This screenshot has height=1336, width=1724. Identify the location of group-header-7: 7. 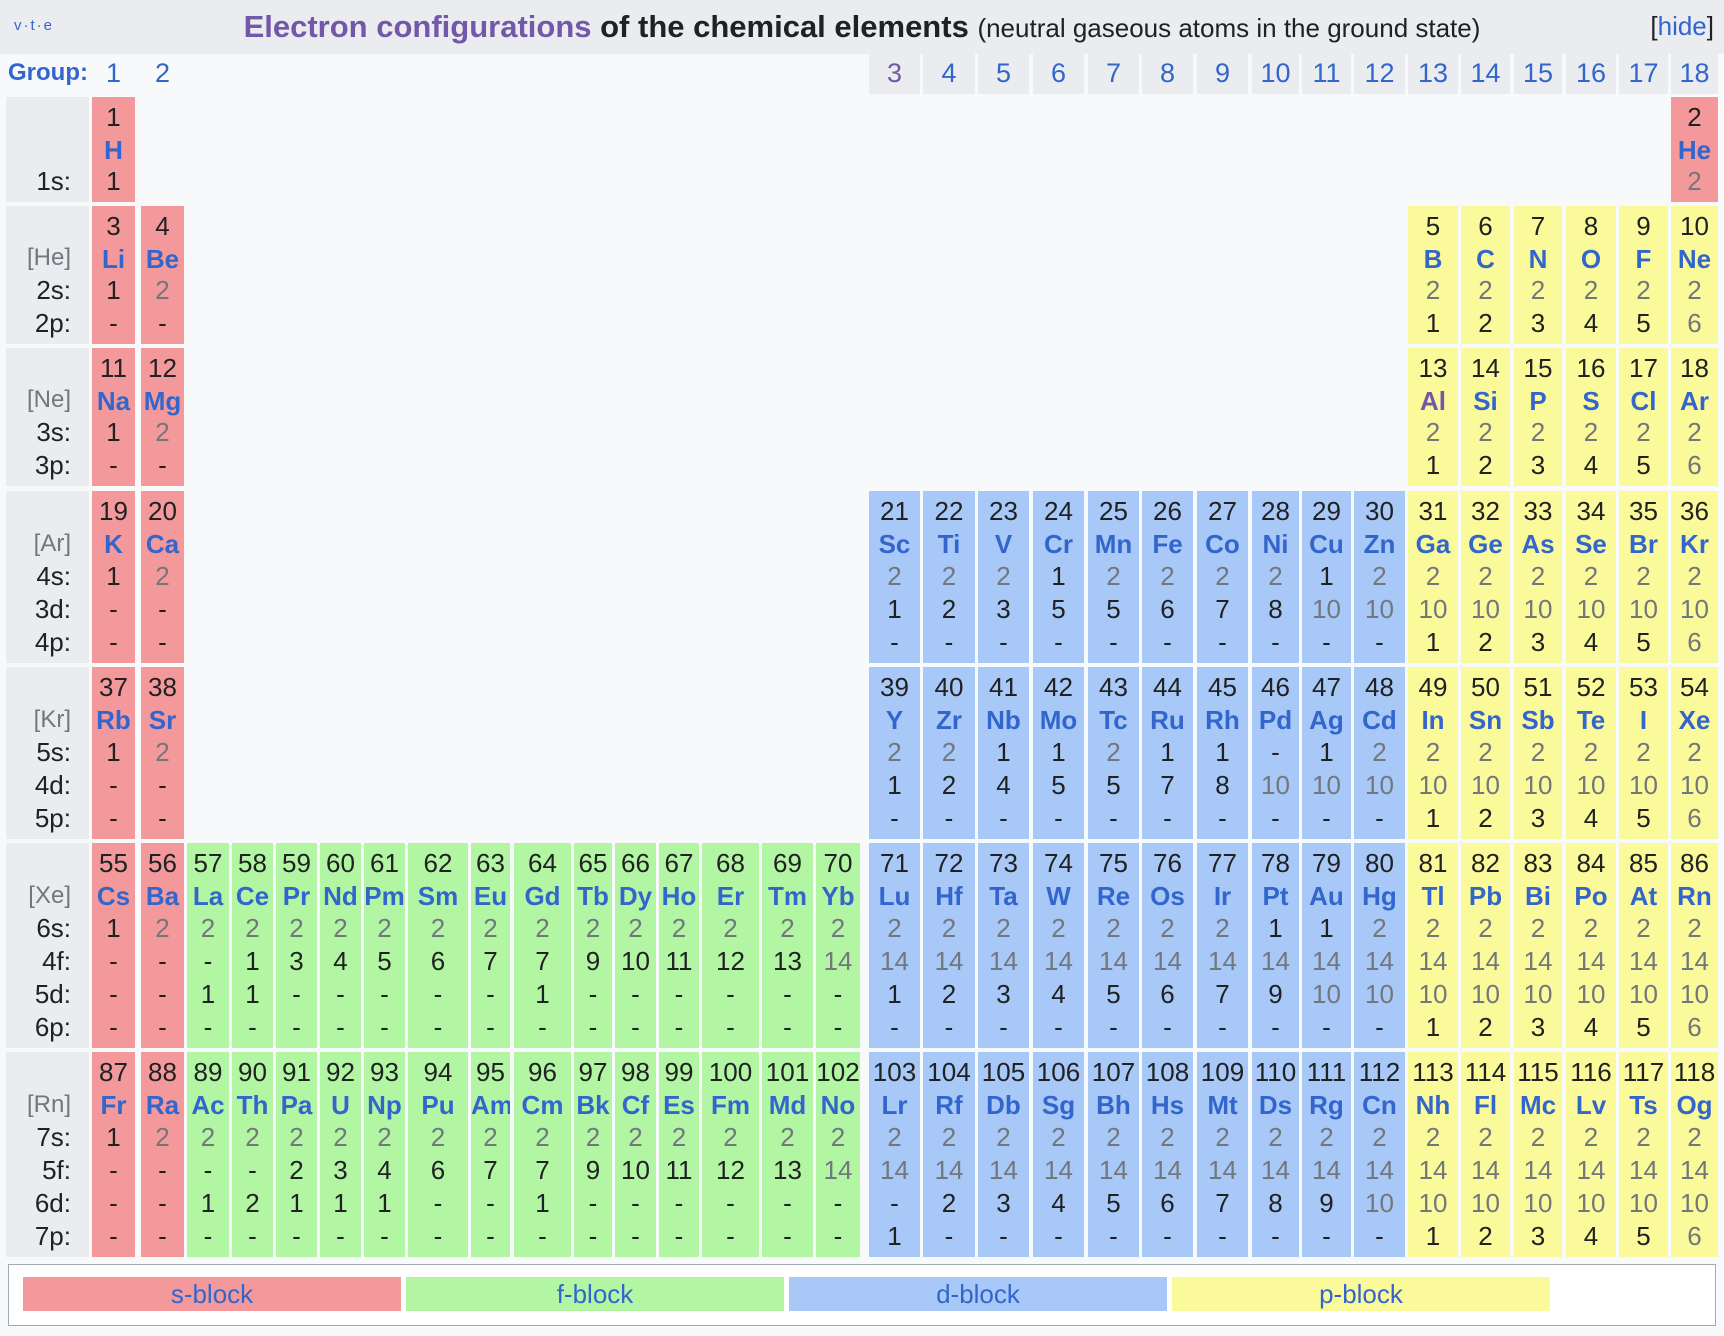
(1113, 73).